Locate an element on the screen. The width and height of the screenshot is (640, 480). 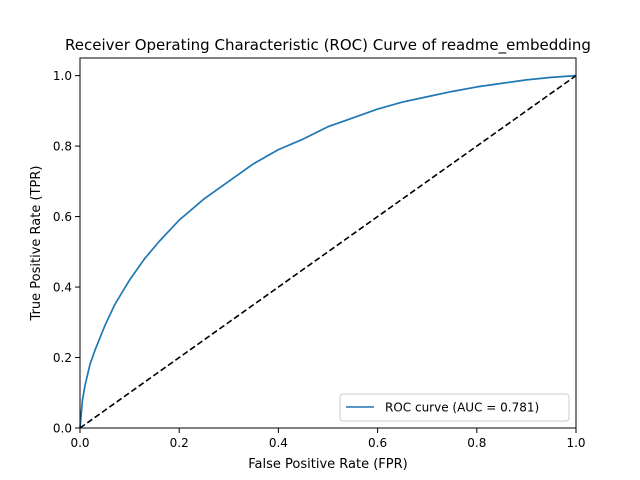
legend-box is located at coordinates (454, 407).